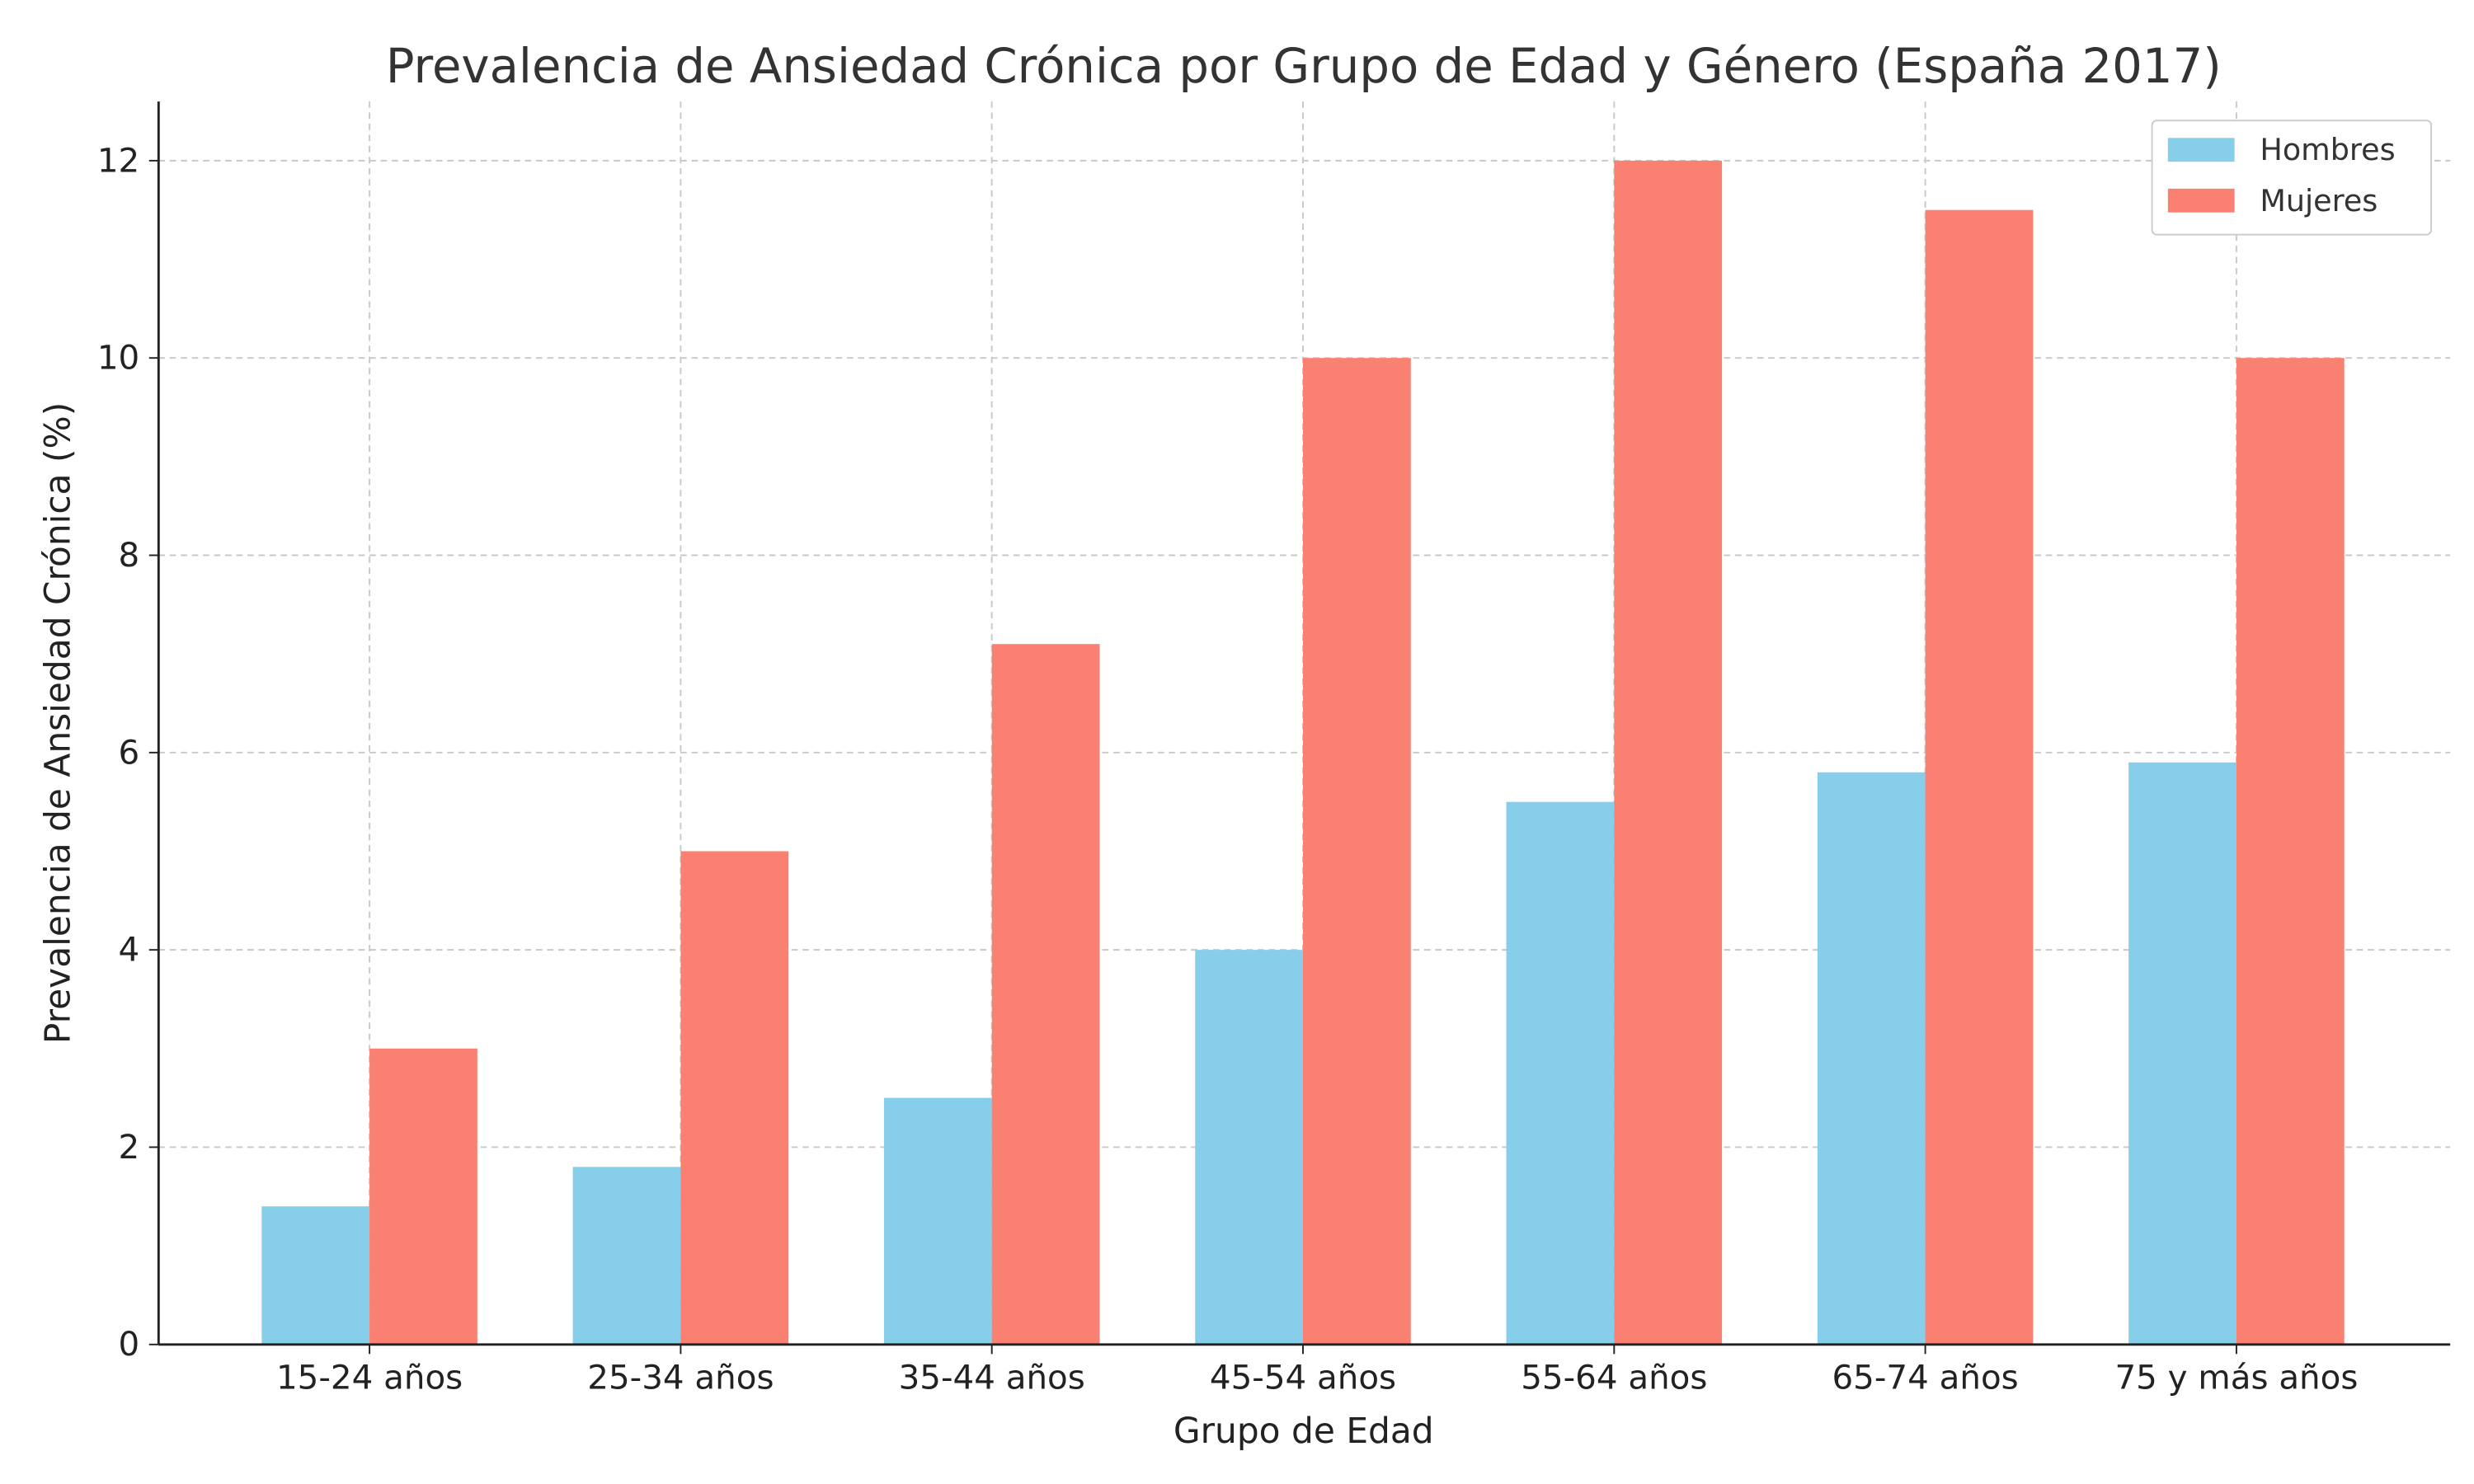 The image size is (2474, 1484). What do you see at coordinates (129, 950) in the screenshot?
I see `y-tick-label: 4` at bounding box center [129, 950].